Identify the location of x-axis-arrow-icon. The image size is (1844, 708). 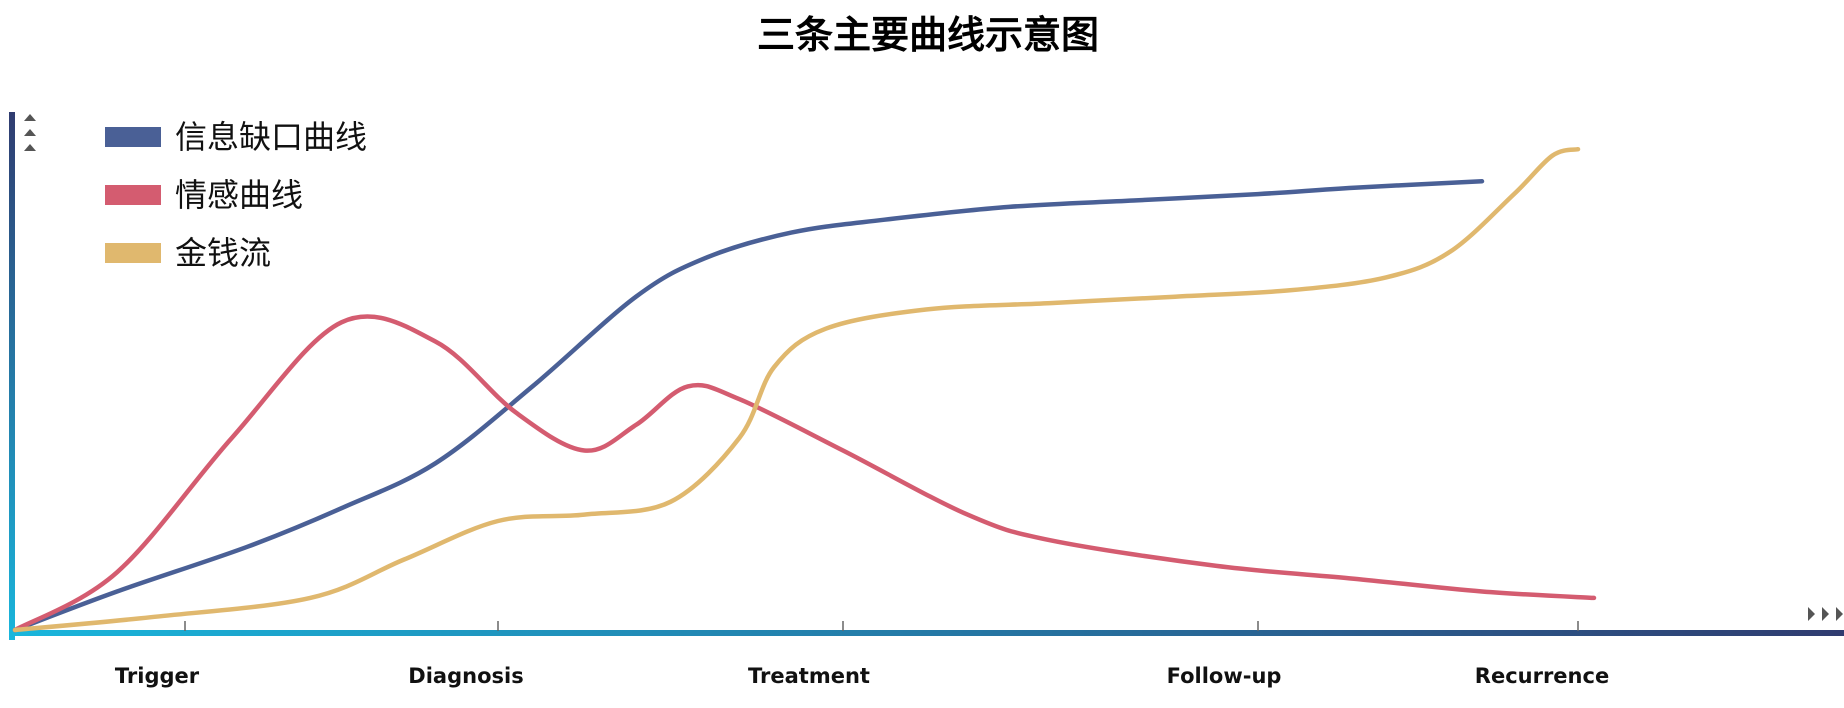
(1825, 614).